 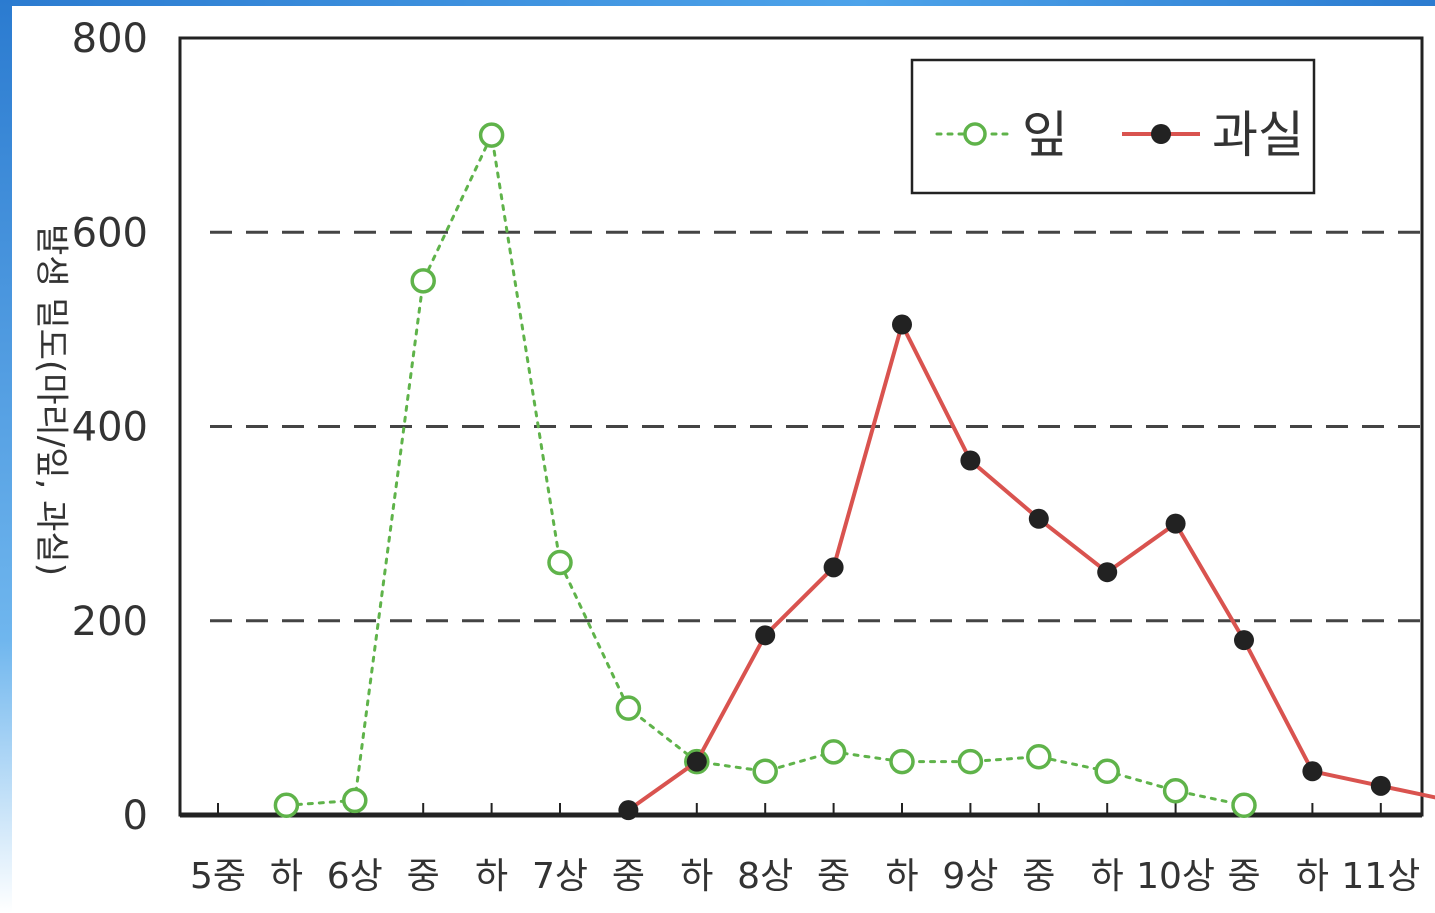 What do you see at coordinates (110, 622) in the screenshot?
I see `y-tick-label: 200` at bounding box center [110, 622].